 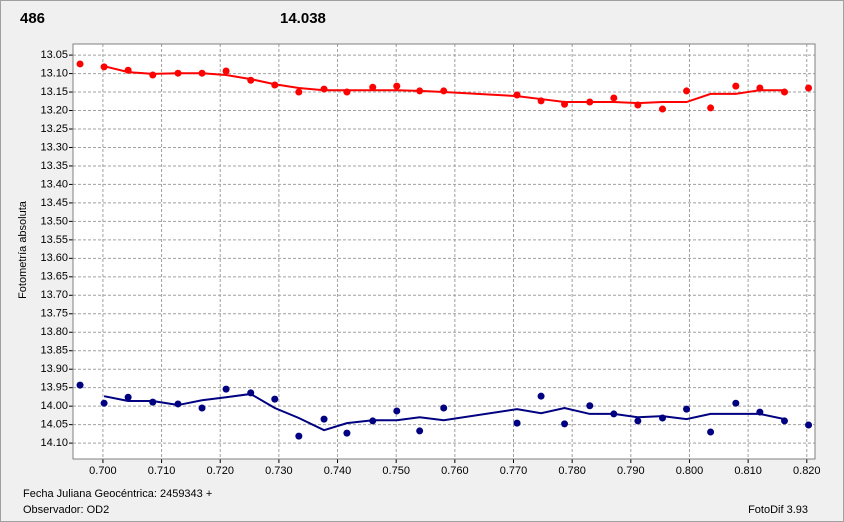 What do you see at coordinates (778, 510) in the screenshot?
I see `software: FotoDif 3.93` at bounding box center [778, 510].